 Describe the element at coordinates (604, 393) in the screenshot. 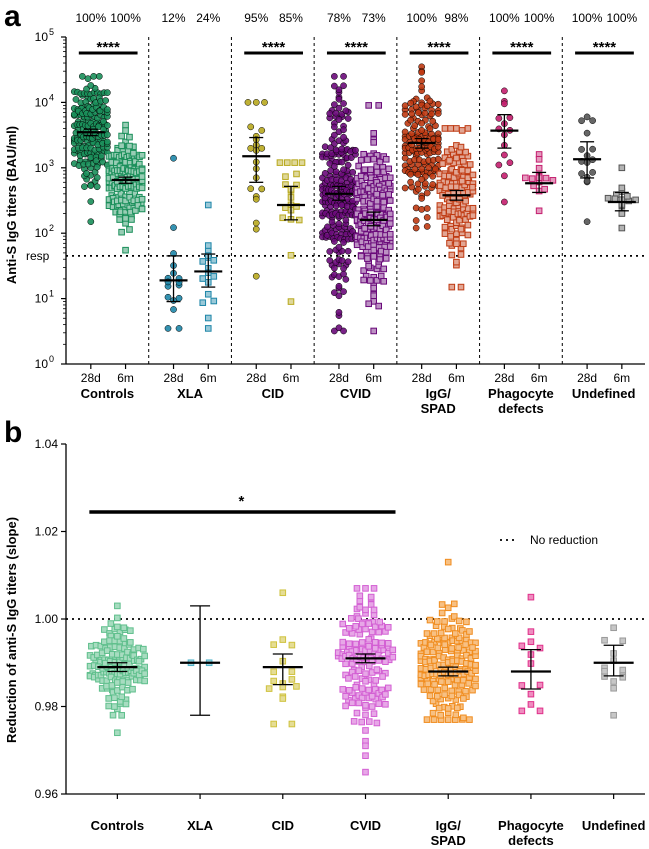

I see `panel-a-group-label: Undefined` at that location.